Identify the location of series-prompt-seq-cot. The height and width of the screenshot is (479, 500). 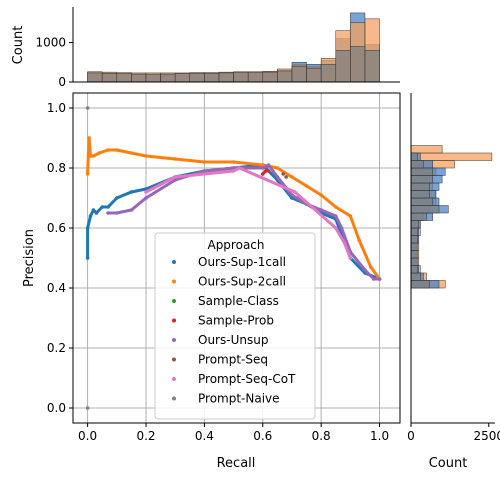
(248, 213).